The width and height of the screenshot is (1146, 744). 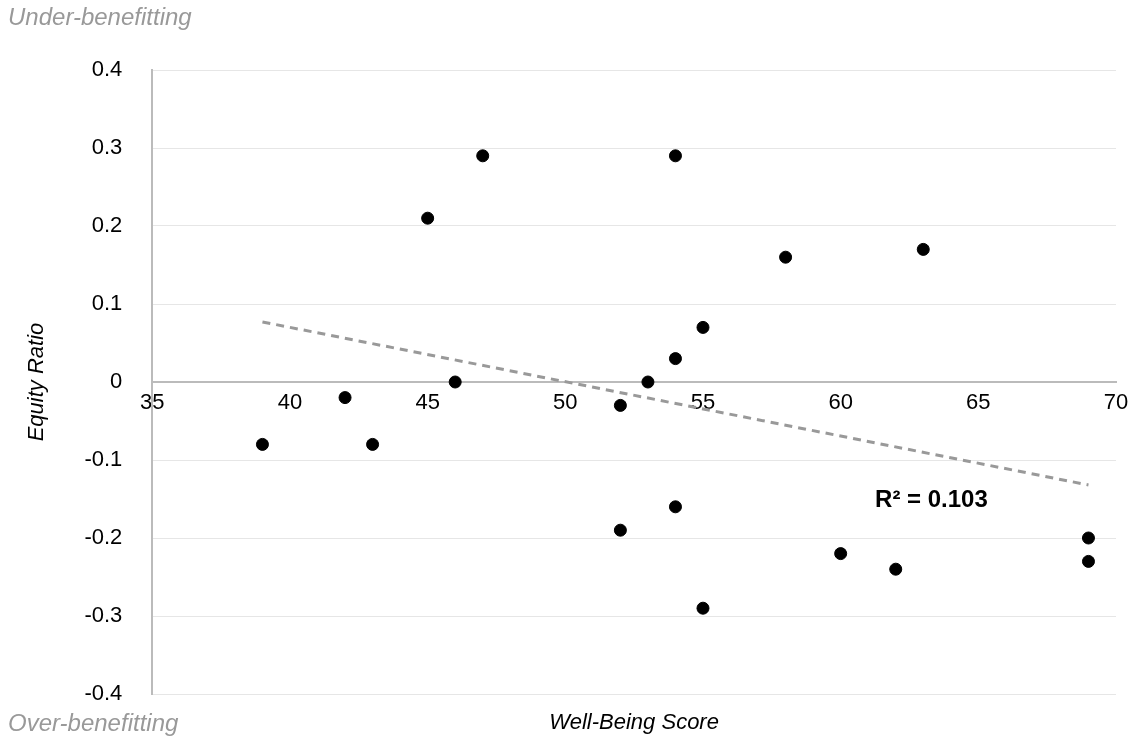 What do you see at coordinates (36, 382) in the screenshot?
I see `y-axis-title: Equity Ratio` at bounding box center [36, 382].